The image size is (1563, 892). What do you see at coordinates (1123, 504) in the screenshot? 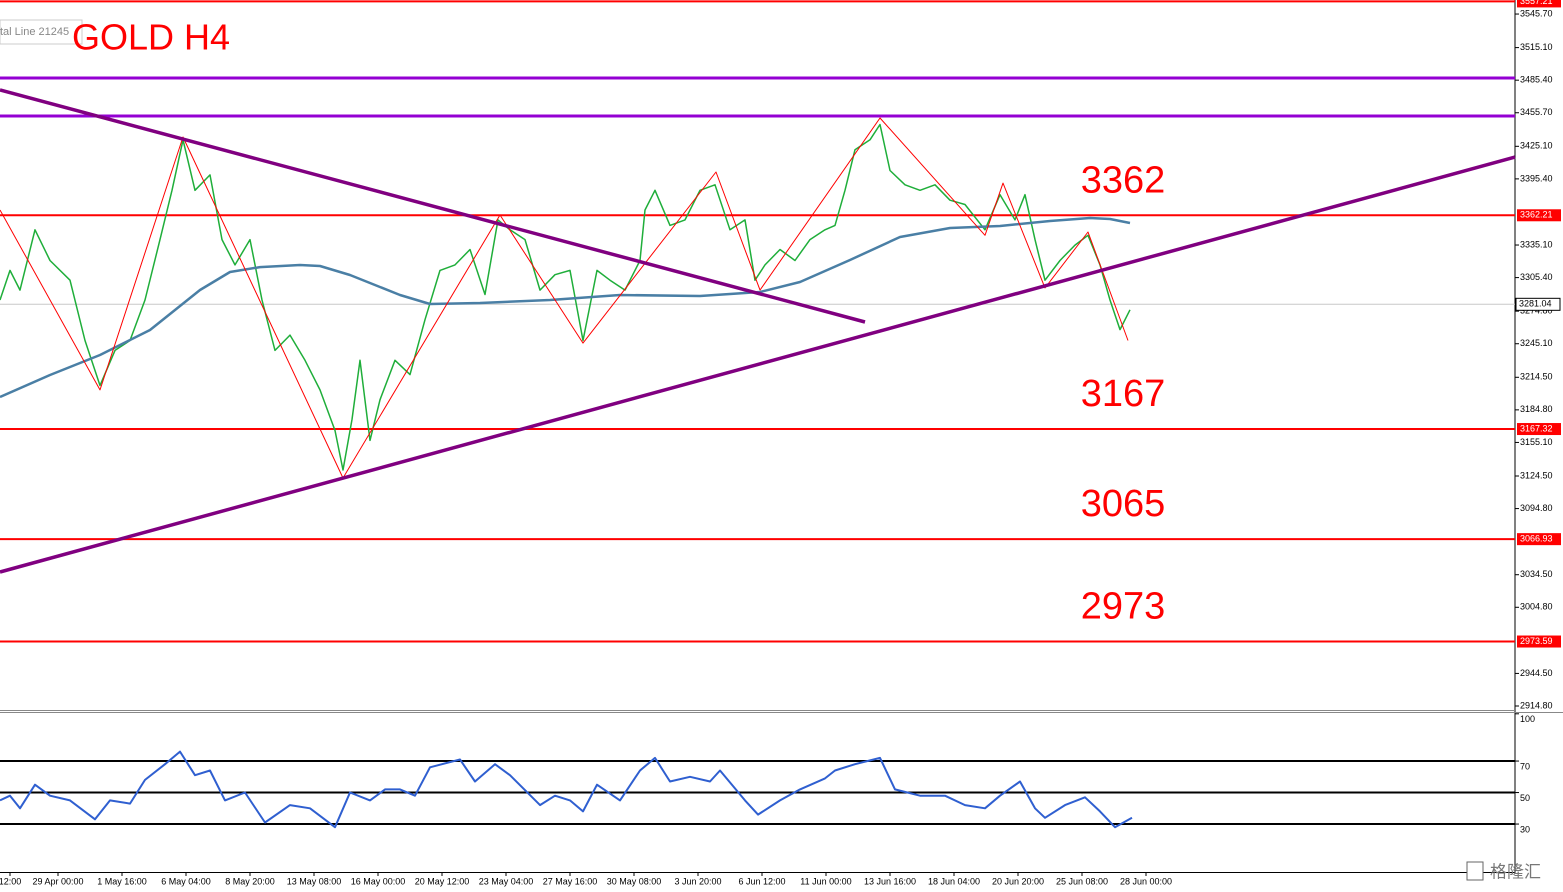
I see `level-annotation: 3065` at bounding box center [1123, 504].